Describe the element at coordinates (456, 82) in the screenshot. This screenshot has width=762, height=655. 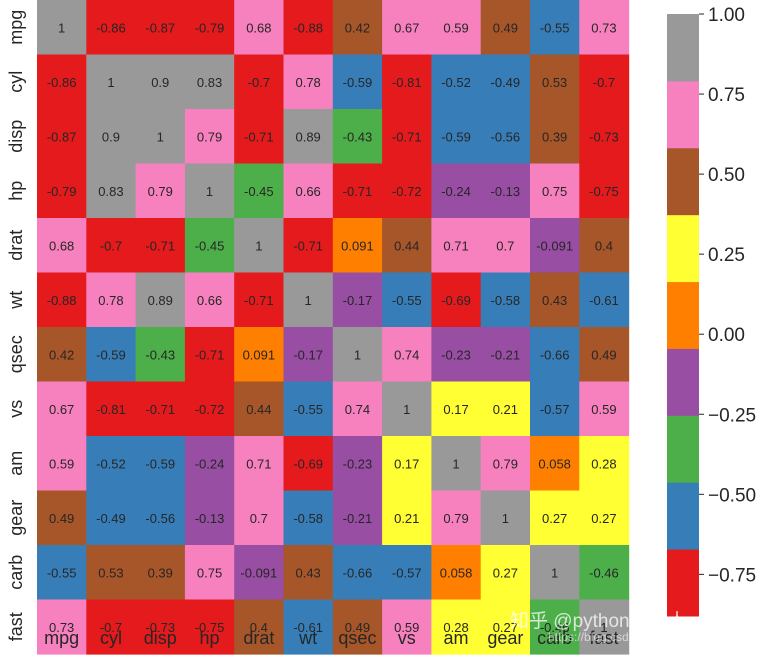
I see `cell-value-label: -0.52` at that location.